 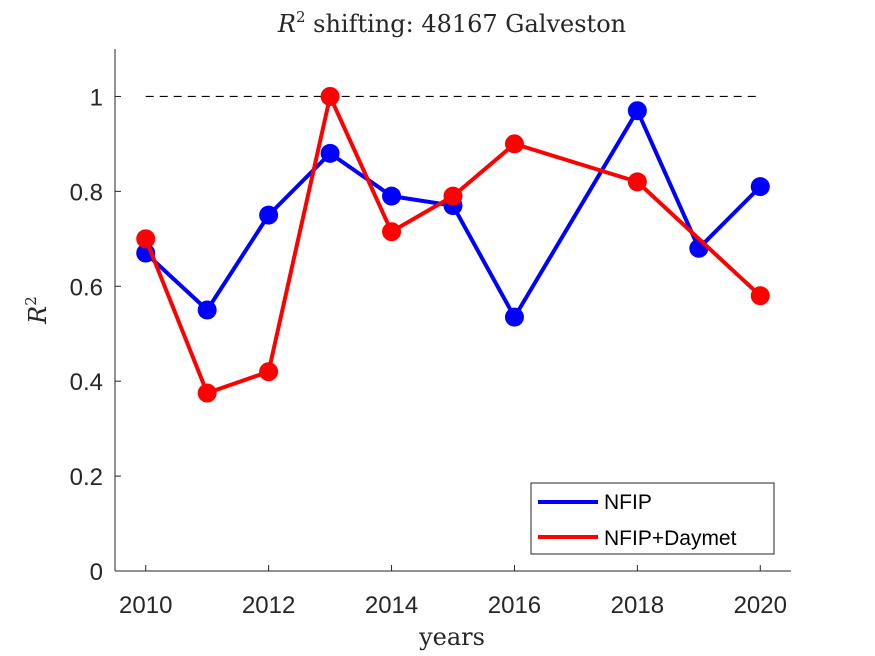 I want to click on chart-title: R2 shifting: 48167 Galveston, so click(x=451, y=23).